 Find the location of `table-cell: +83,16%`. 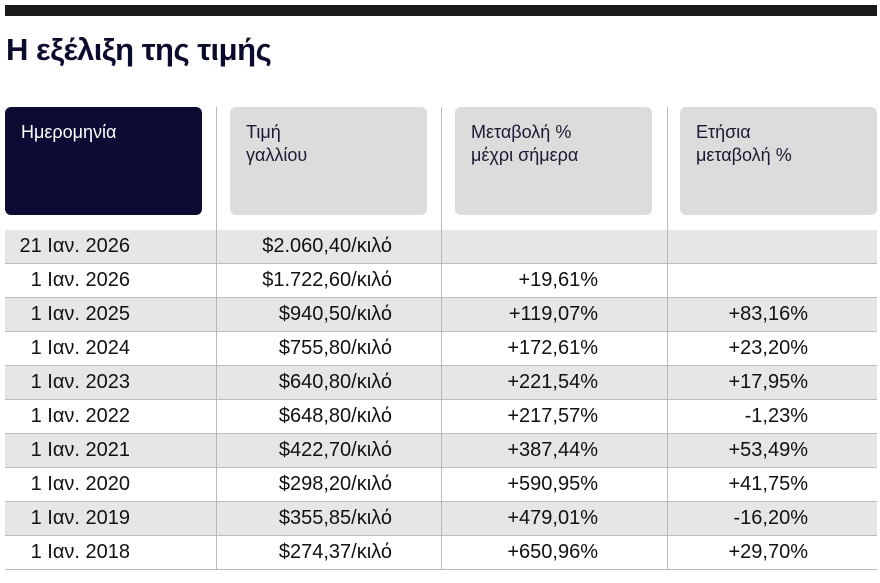

table-cell: +83,16% is located at coordinates (768, 314).